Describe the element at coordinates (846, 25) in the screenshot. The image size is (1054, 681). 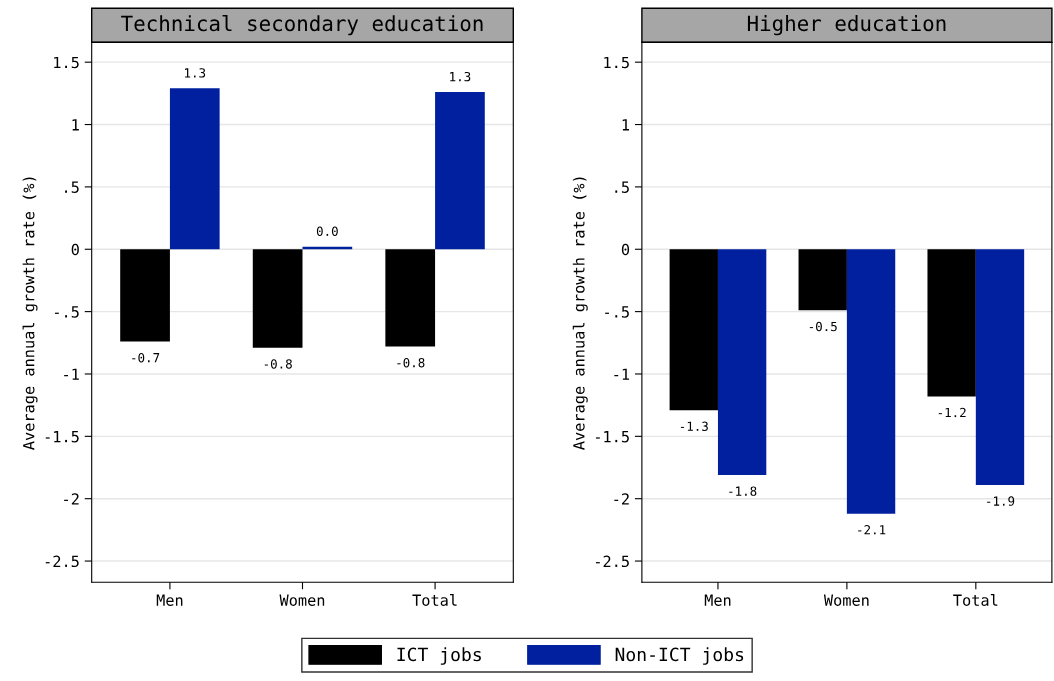
I see `chart-title: Higher education` at that location.